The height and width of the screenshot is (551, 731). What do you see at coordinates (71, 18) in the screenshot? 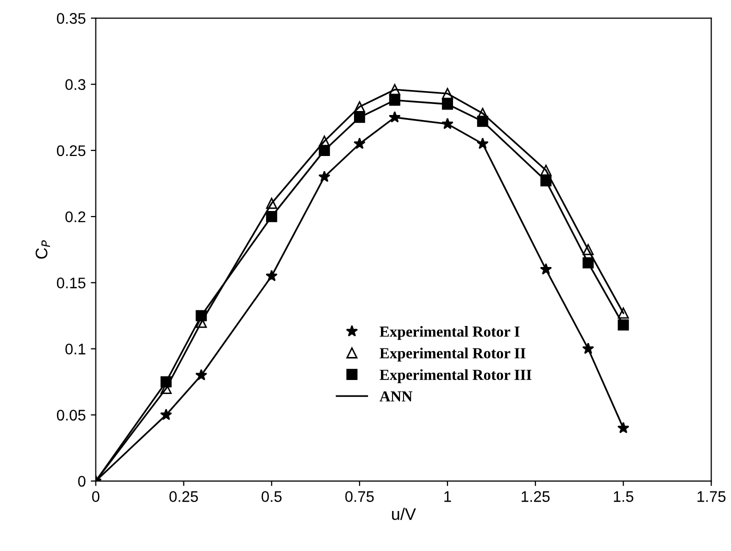
I see `y-tick-label: 0.35` at bounding box center [71, 18].